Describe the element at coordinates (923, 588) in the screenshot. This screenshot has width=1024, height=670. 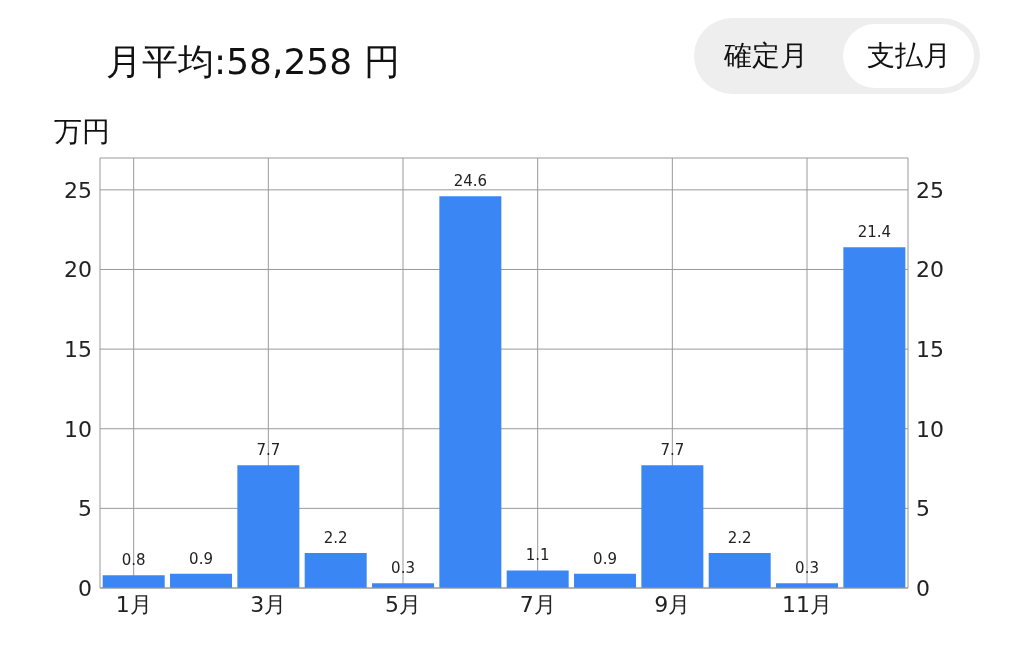
I see `y2-tick-label: 0` at that location.